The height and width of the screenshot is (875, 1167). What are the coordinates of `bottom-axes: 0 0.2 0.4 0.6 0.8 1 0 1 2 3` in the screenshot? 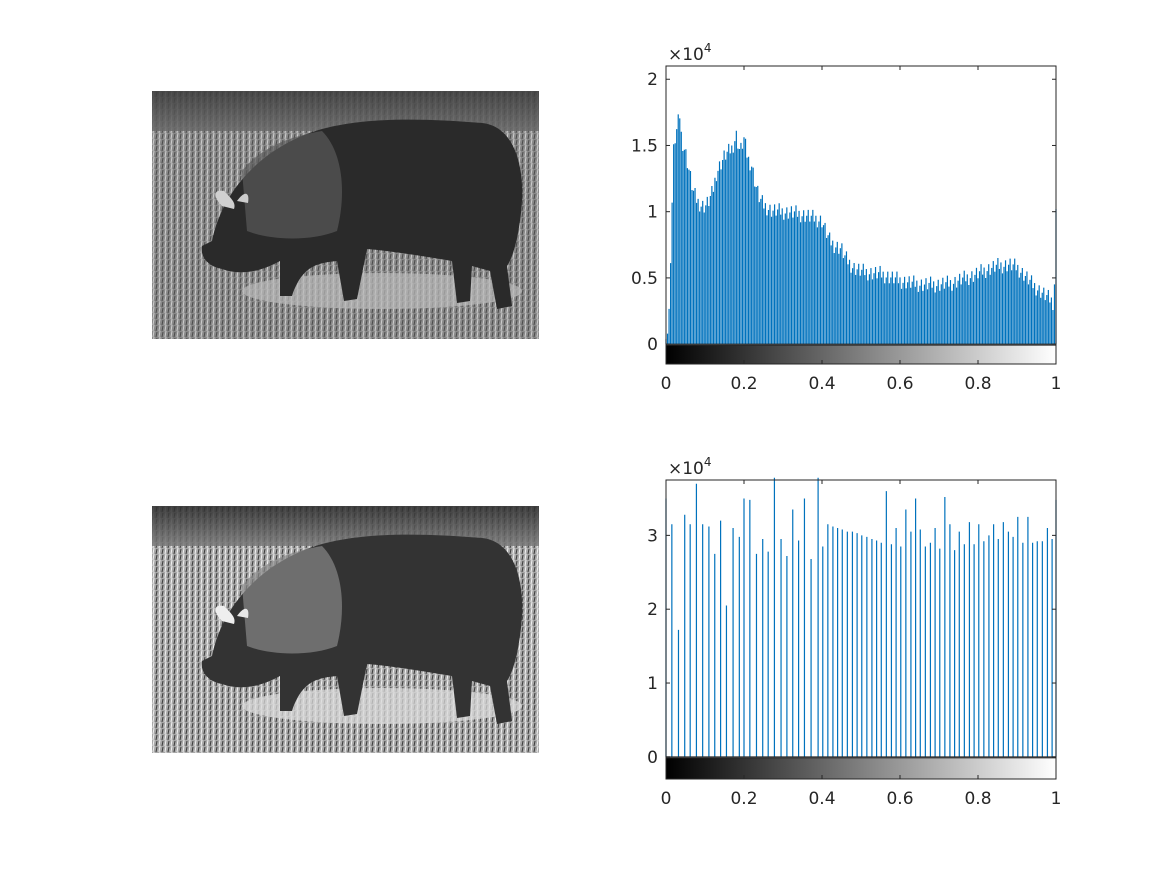 It's located at (854, 644).